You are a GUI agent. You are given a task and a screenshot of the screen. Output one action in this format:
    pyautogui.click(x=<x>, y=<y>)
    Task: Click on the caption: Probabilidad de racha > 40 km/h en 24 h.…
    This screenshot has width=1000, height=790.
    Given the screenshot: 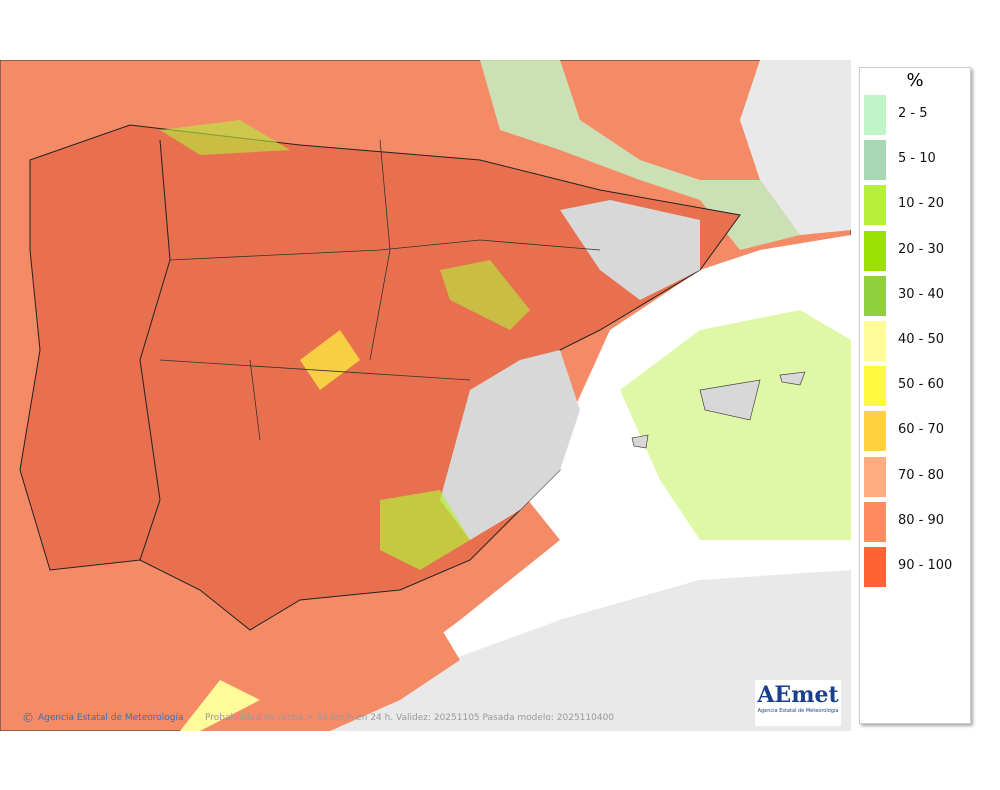 What is the action you would take?
    pyautogui.click(x=410, y=718)
    